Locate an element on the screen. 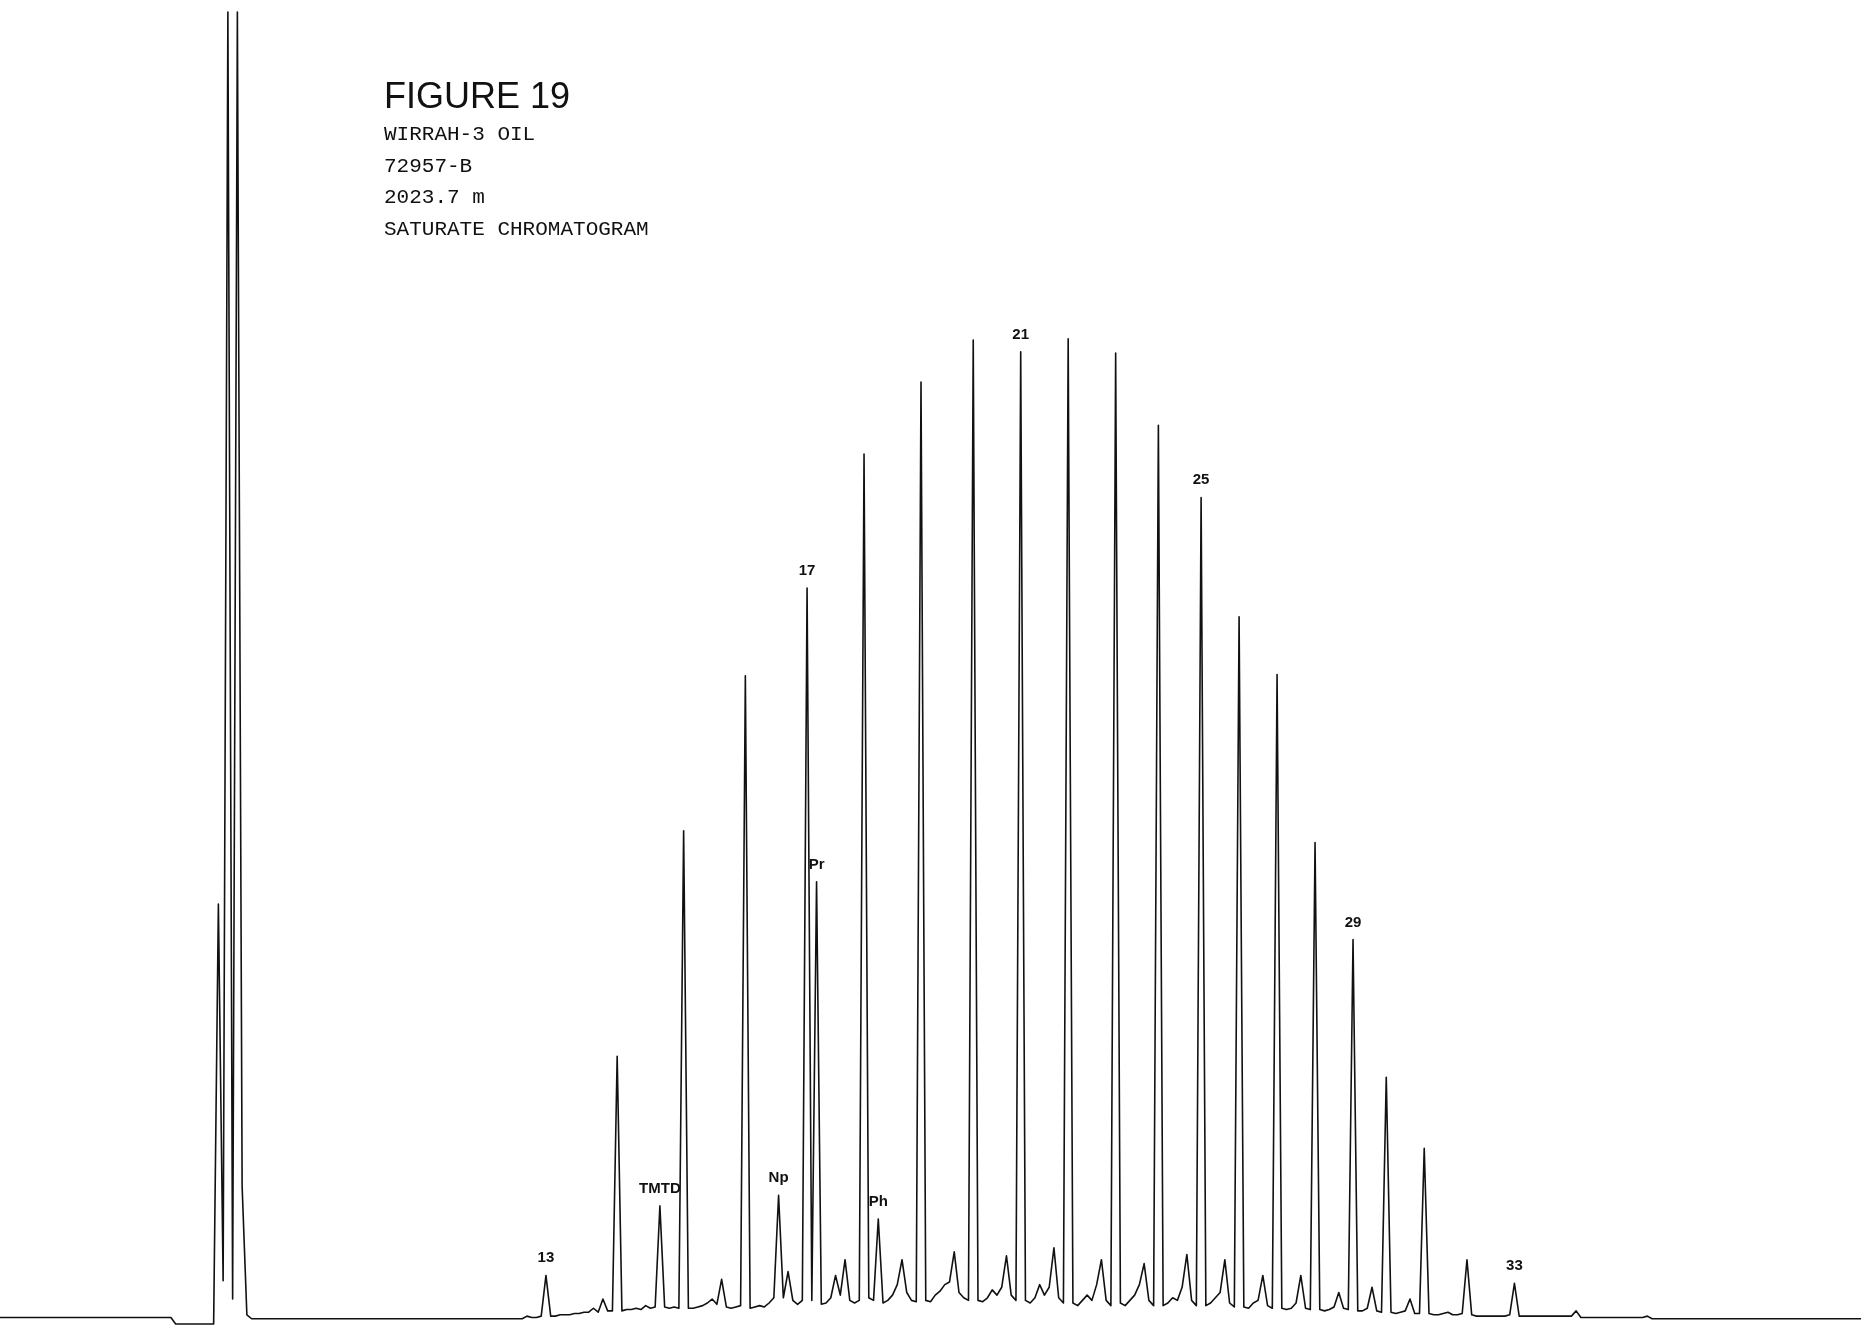 The image size is (1861, 1328). text: FIGURE 19 is located at coordinates (477, 95).